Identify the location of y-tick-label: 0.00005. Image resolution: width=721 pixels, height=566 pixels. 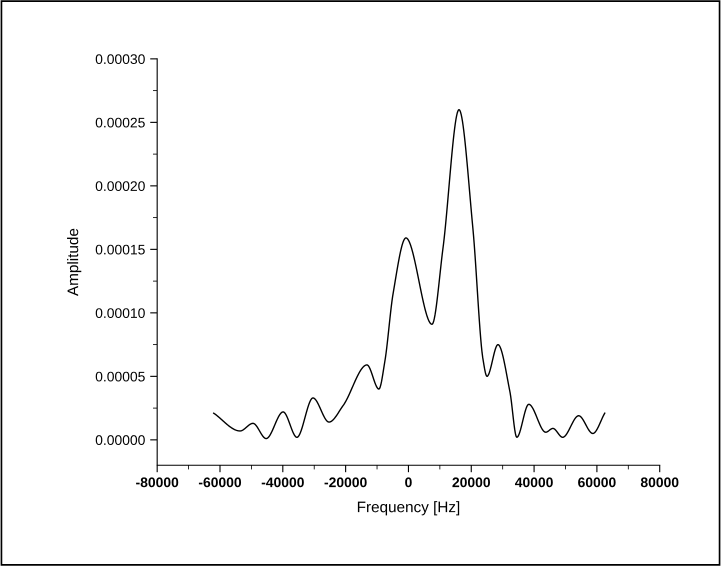
(120, 377).